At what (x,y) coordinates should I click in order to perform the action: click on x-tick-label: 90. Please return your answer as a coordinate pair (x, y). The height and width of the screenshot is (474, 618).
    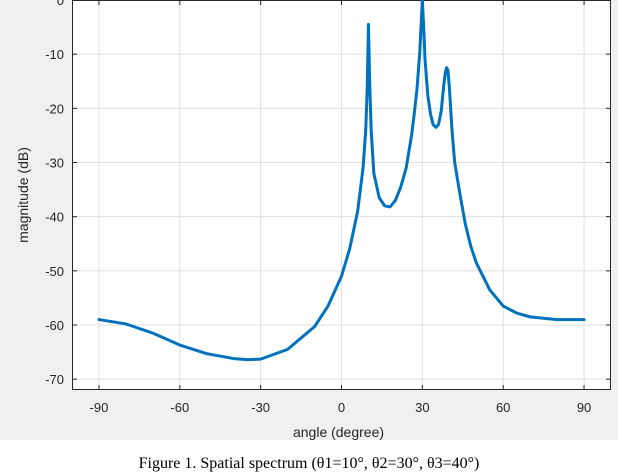
    Looking at the image, I should click on (584, 407).